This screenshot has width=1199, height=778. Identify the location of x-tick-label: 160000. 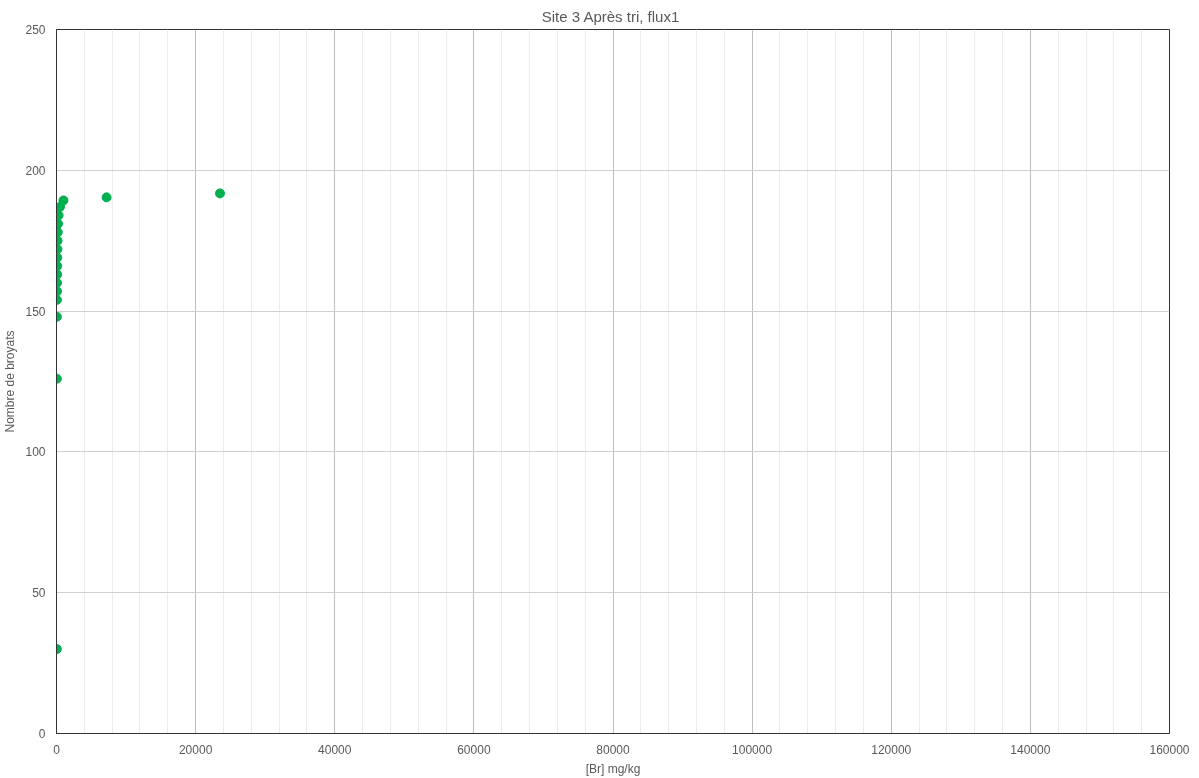
(1169, 749).